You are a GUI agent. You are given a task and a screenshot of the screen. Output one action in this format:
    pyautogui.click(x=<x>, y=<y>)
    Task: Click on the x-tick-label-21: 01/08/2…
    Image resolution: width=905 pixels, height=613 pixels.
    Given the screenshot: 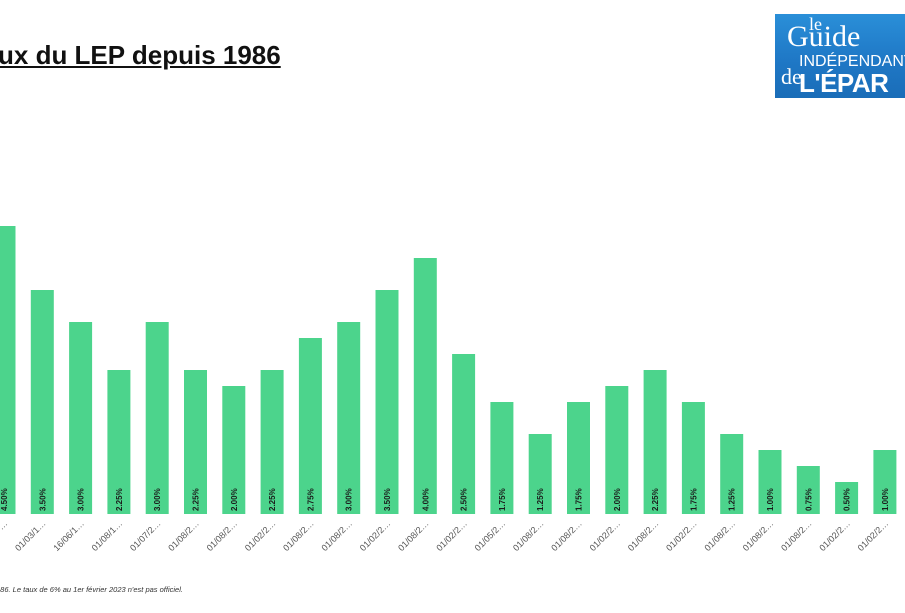 What is the action you would take?
    pyautogui.click(x=796, y=535)
    